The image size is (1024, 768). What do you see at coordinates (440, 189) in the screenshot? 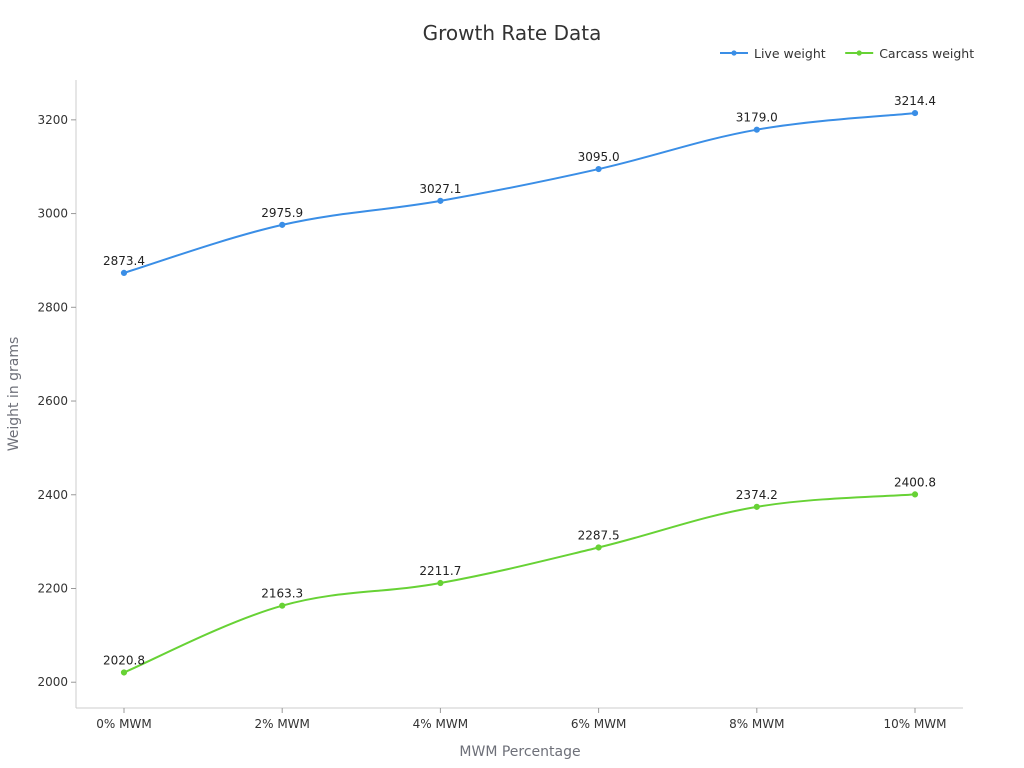
I see `data-label: 3027.1` at bounding box center [440, 189].